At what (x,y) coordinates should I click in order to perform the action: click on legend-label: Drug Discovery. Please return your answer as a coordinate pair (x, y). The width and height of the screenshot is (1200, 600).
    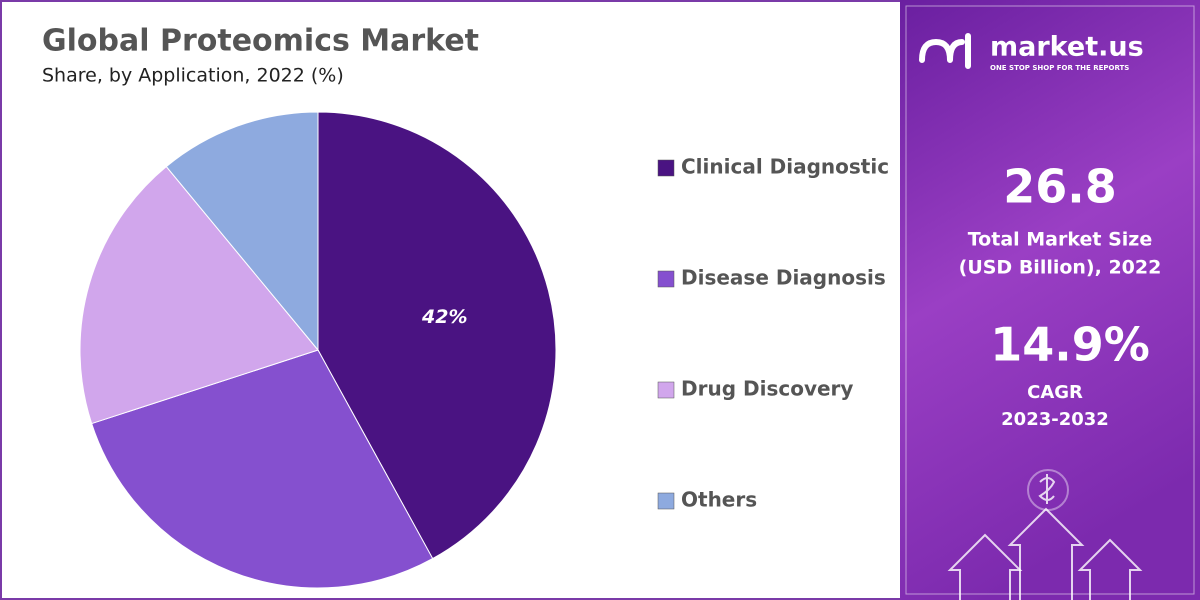
    Looking at the image, I should click on (767, 389).